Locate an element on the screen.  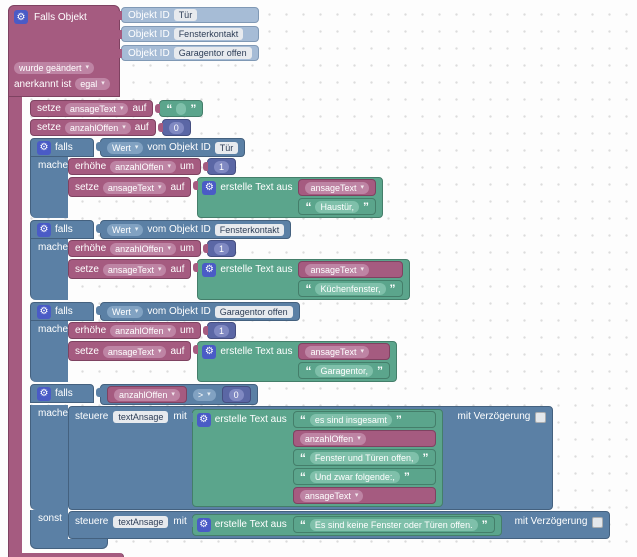
value-of-object-block: Wert vom Objekt ID Fensterkontakt is located at coordinates (193, 229).